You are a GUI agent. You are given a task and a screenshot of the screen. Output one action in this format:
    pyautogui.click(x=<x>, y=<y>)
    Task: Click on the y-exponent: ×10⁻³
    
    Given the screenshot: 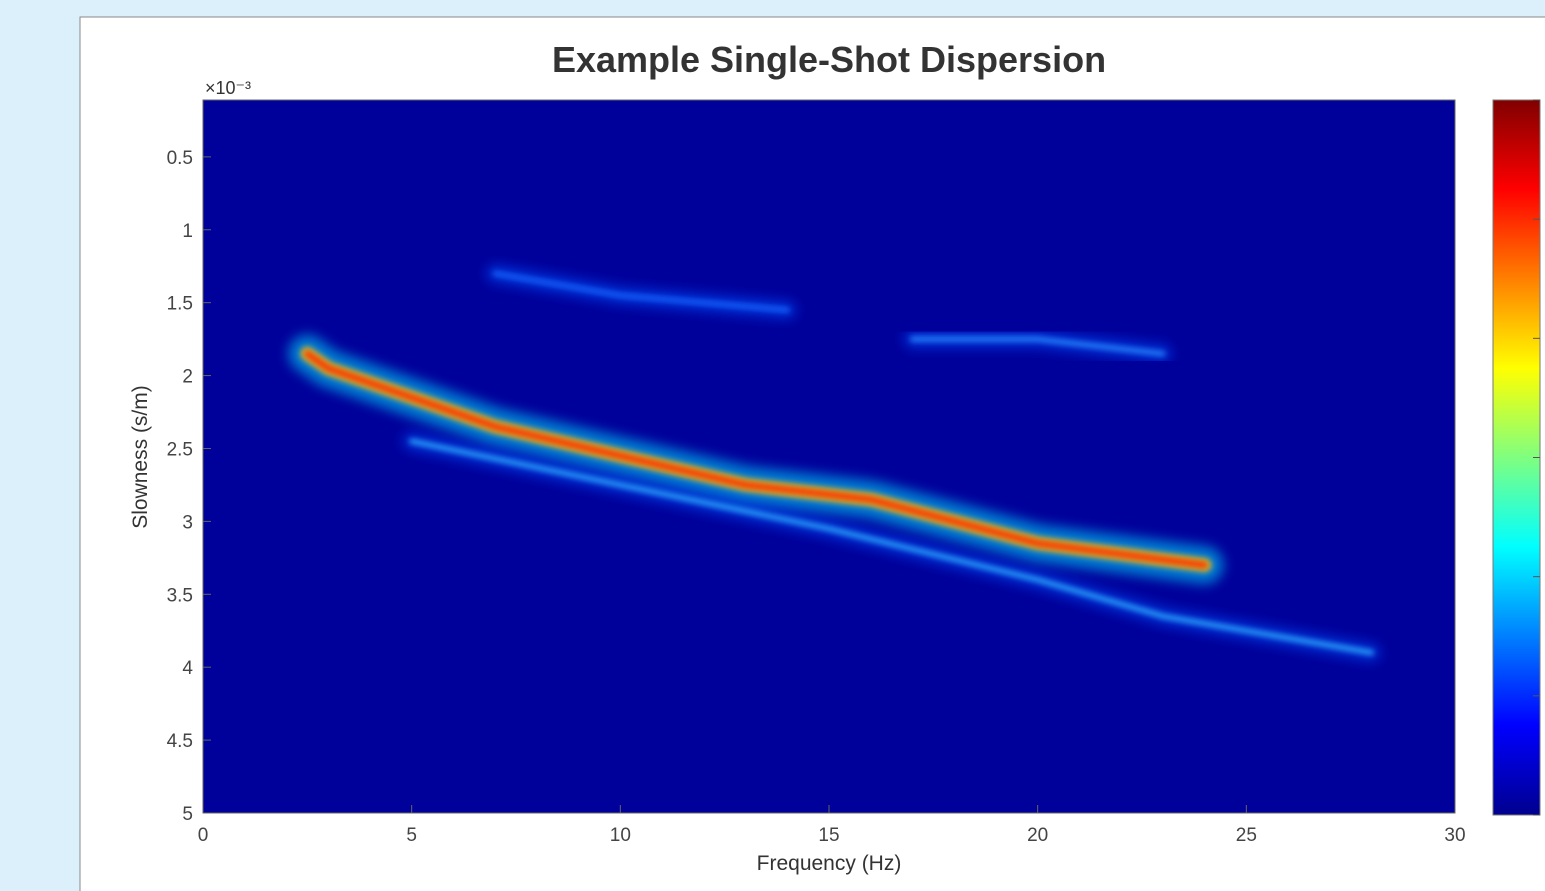 What is the action you would take?
    pyautogui.click(x=228, y=88)
    